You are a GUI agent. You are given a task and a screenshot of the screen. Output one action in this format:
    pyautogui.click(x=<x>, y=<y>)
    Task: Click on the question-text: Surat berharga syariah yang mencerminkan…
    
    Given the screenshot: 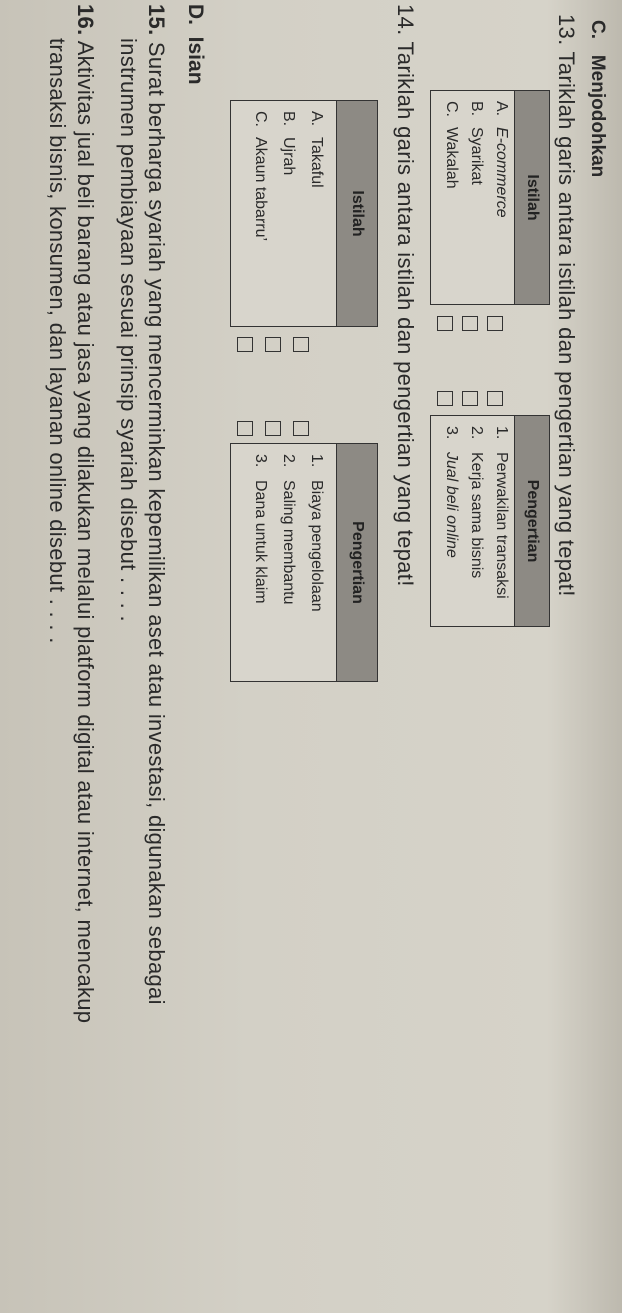 What is the action you would take?
    pyautogui.click(x=156, y=523)
    